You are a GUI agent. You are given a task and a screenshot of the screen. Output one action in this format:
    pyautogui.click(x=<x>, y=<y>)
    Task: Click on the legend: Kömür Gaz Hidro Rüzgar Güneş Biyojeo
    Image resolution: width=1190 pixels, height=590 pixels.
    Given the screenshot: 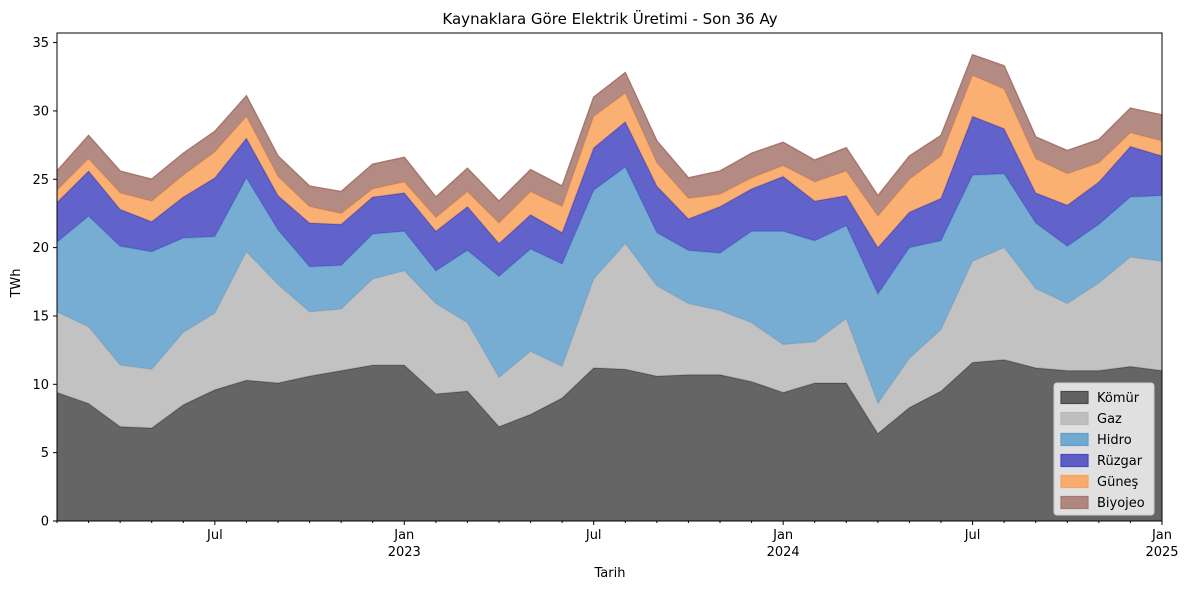 What is the action you would take?
    pyautogui.click(x=1104, y=449)
    